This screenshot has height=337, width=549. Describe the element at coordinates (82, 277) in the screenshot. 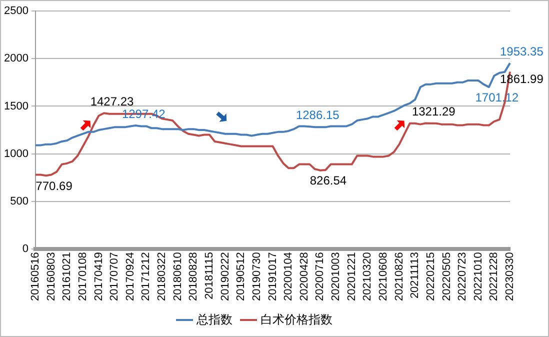

I see `x-tick-label: 20170108` at that location.